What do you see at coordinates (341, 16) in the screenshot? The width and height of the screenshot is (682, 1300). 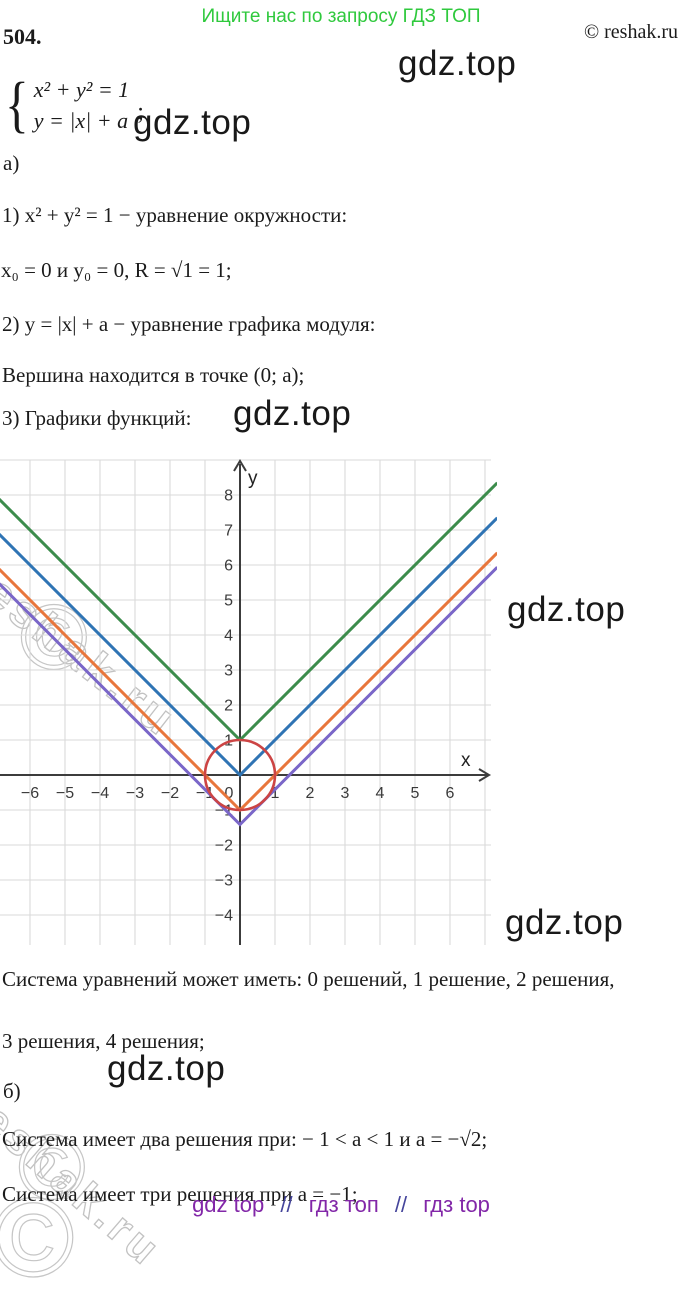 I see `header-notice: Ищите нас по запросу ГДЗ ТОП` at bounding box center [341, 16].